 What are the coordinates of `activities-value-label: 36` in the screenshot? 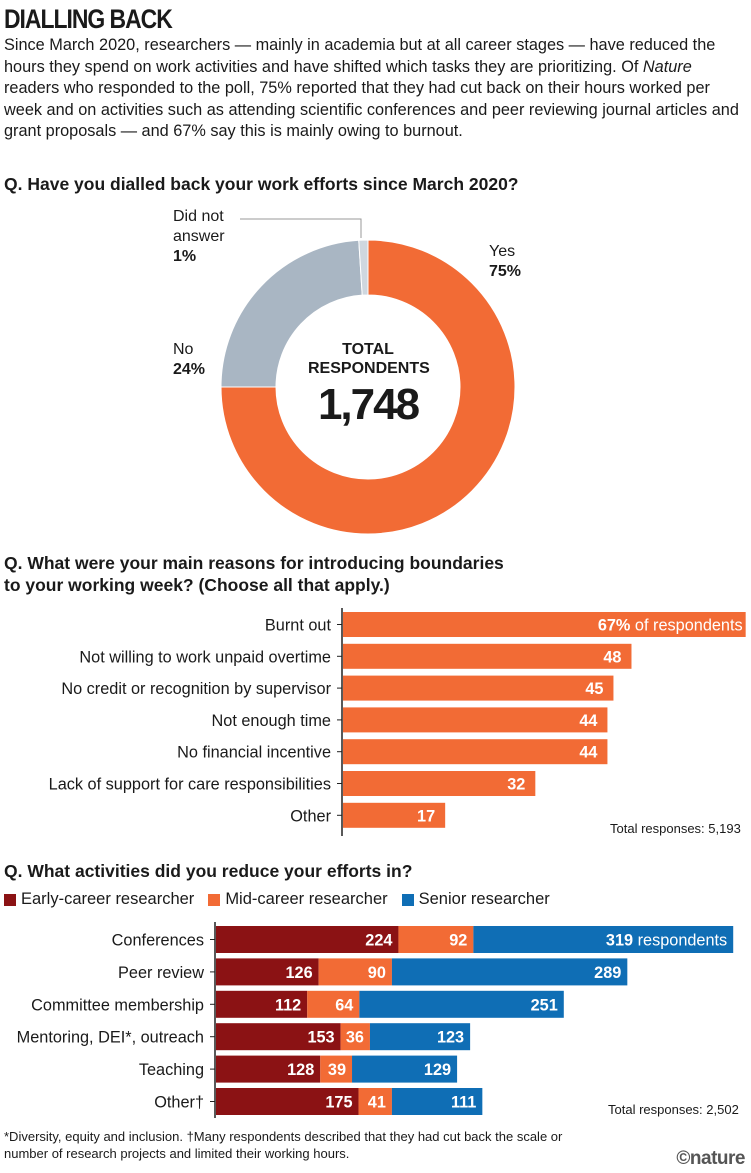 It's located at (355, 1038).